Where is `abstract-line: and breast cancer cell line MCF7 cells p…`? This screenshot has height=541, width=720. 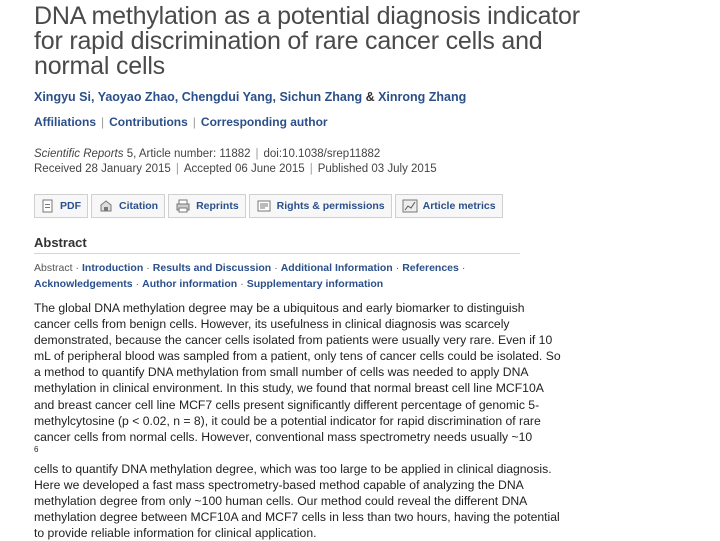 abstract-line: and breast cancer cell line MCF7 cells p… is located at coordinates (287, 404).